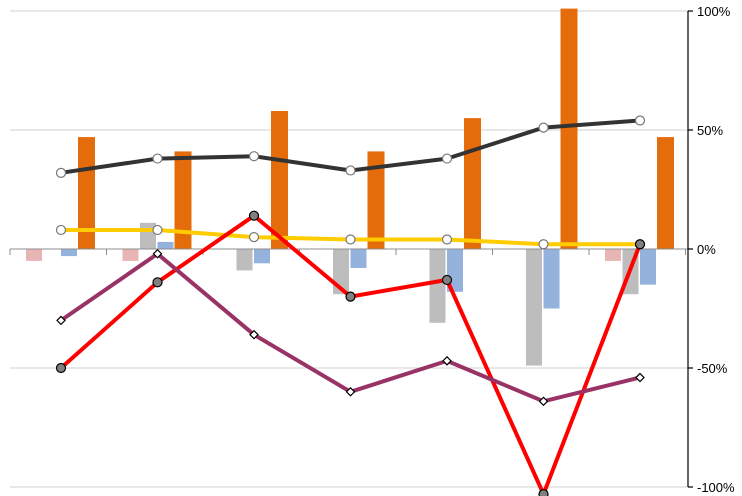 The height and width of the screenshot is (496, 742). I want to click on y-tick-label: 50%, so click(710, 130).